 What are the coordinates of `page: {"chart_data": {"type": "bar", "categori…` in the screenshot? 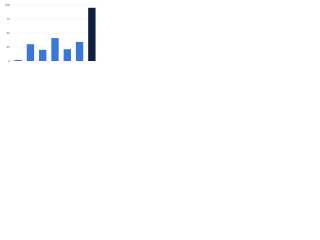 It's located at (50, 35).